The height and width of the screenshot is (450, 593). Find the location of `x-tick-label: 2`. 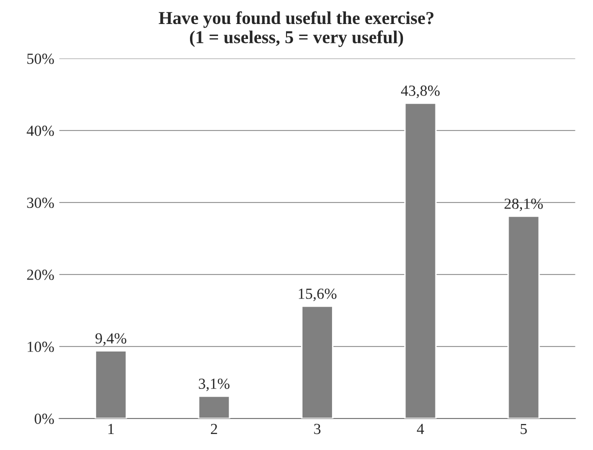

x-tick-label: 2 is located at coordinates (214, 429).